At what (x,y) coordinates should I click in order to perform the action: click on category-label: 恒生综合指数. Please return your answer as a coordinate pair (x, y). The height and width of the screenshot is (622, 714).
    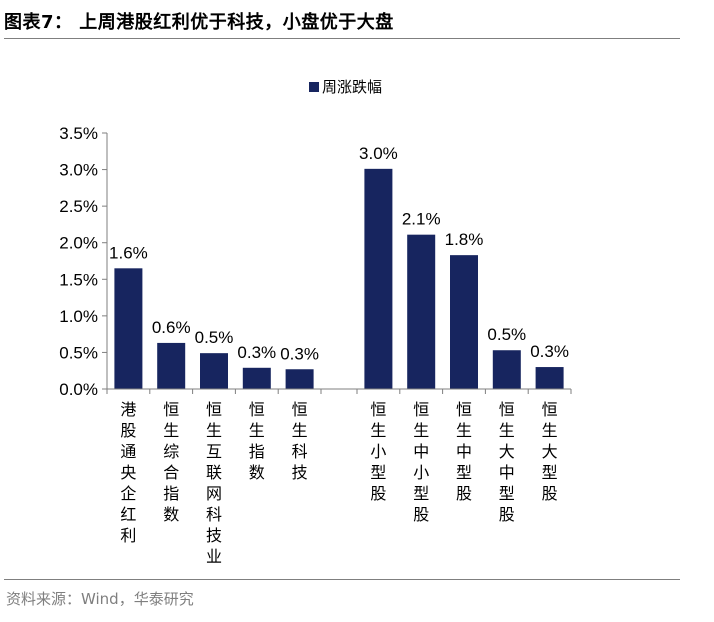
    Looking at the image, I should click on (171, 462).